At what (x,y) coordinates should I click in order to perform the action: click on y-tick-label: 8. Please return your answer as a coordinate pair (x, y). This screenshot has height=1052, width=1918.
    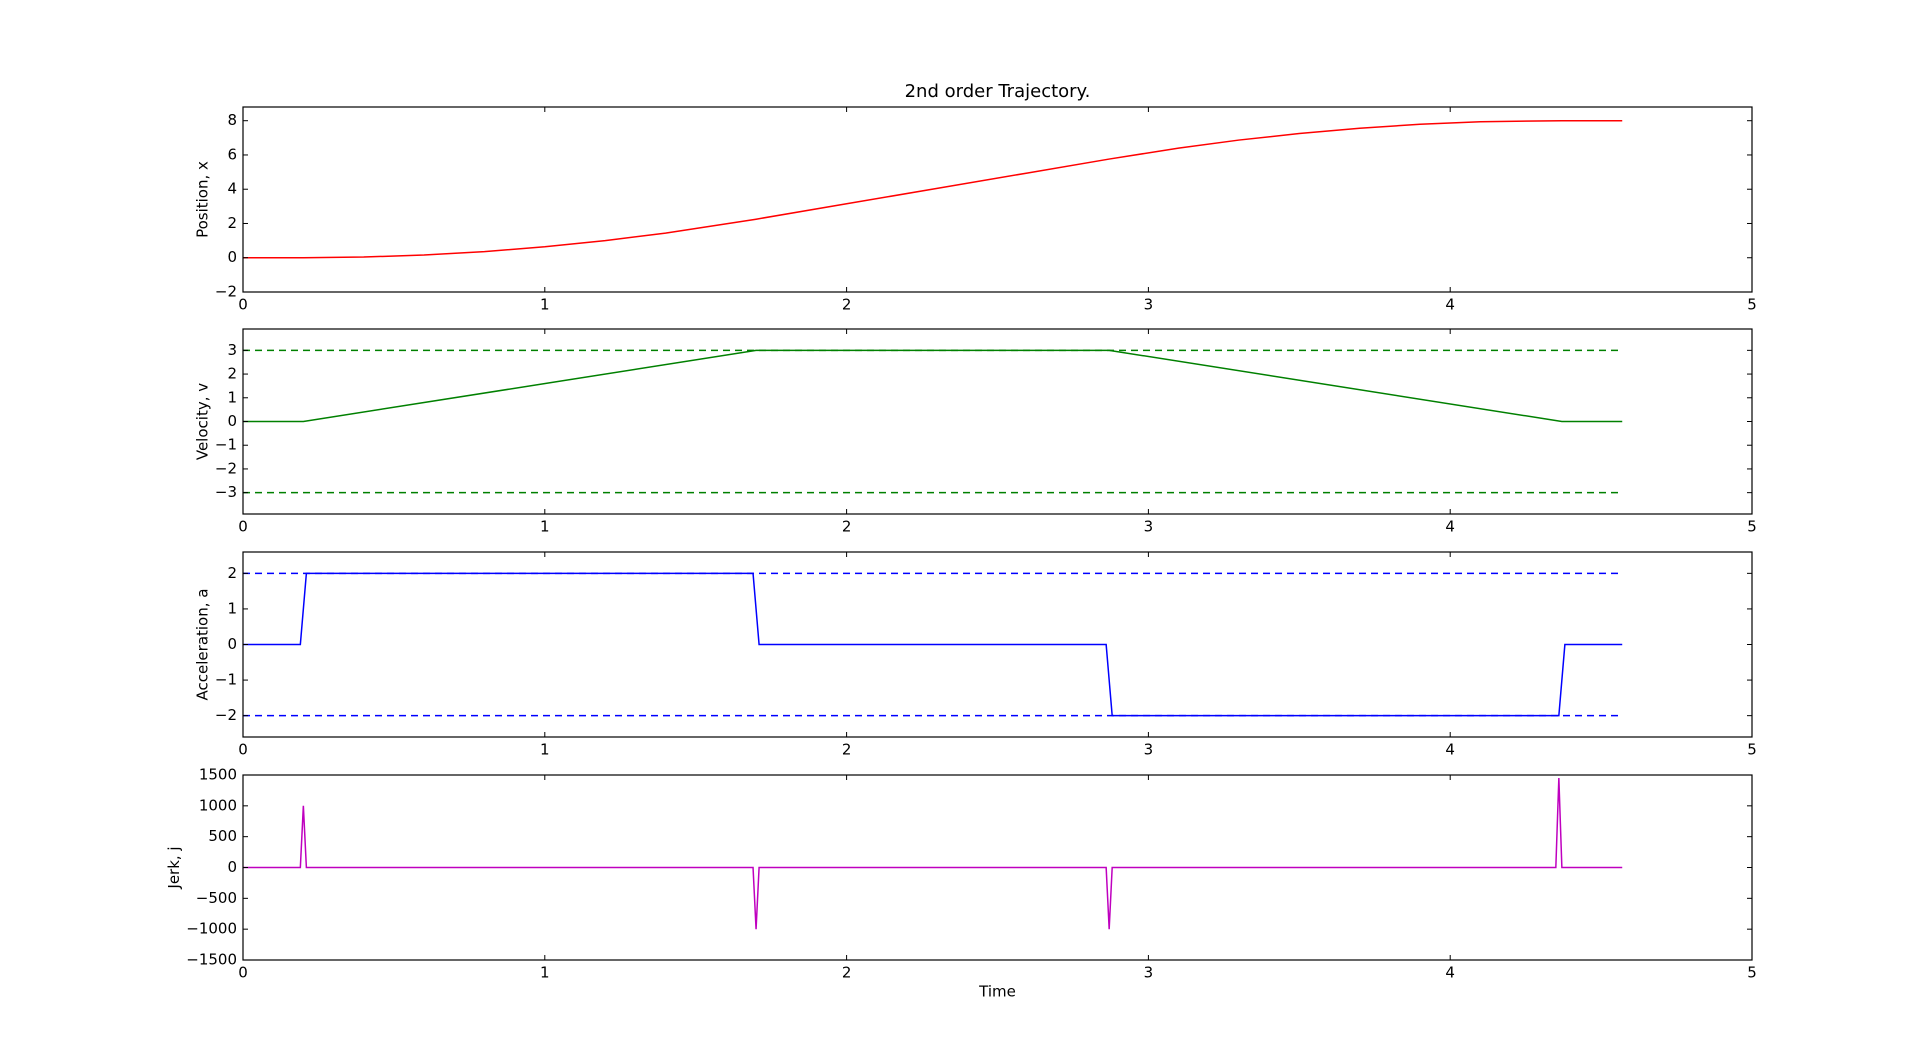
    Looking at the image, I should click on (232, 120).